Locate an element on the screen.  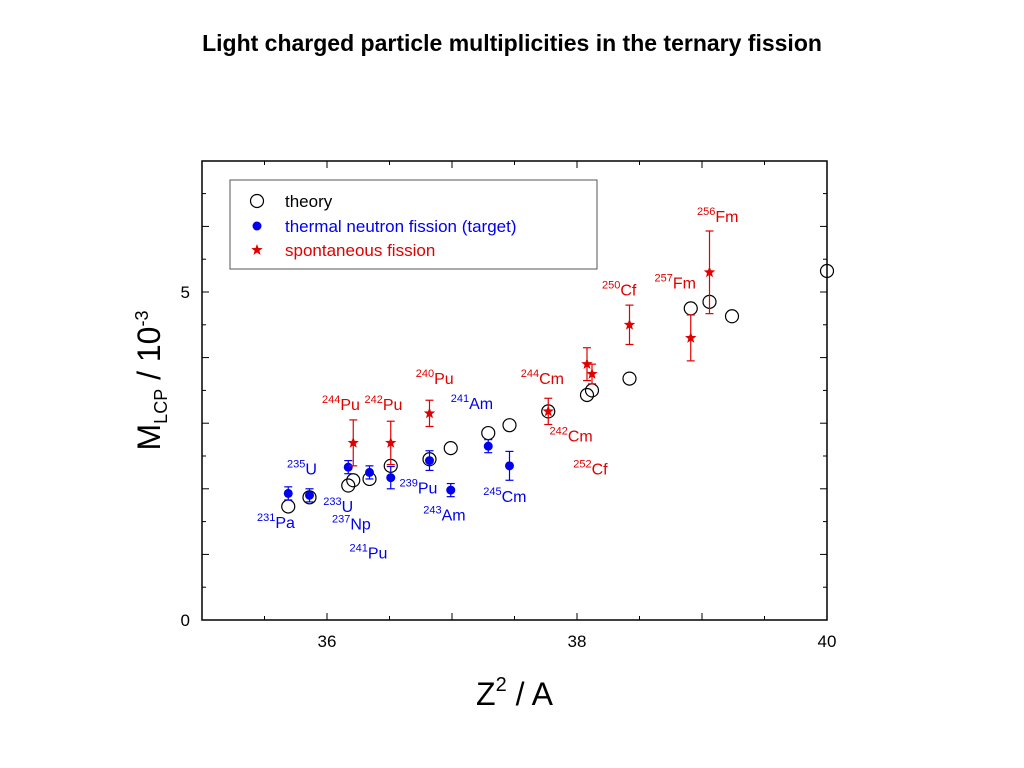
isotope-label: 256Fm is located at coordinates (717, 216).